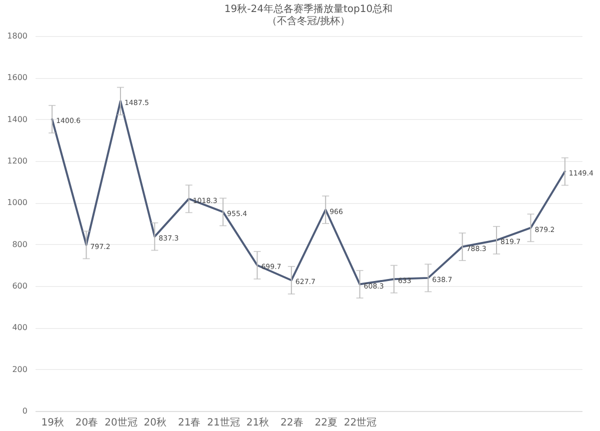 The width and height of the screenshot is (600, 431). I want to click on x-tick-label: 22春, so click(292, 423).